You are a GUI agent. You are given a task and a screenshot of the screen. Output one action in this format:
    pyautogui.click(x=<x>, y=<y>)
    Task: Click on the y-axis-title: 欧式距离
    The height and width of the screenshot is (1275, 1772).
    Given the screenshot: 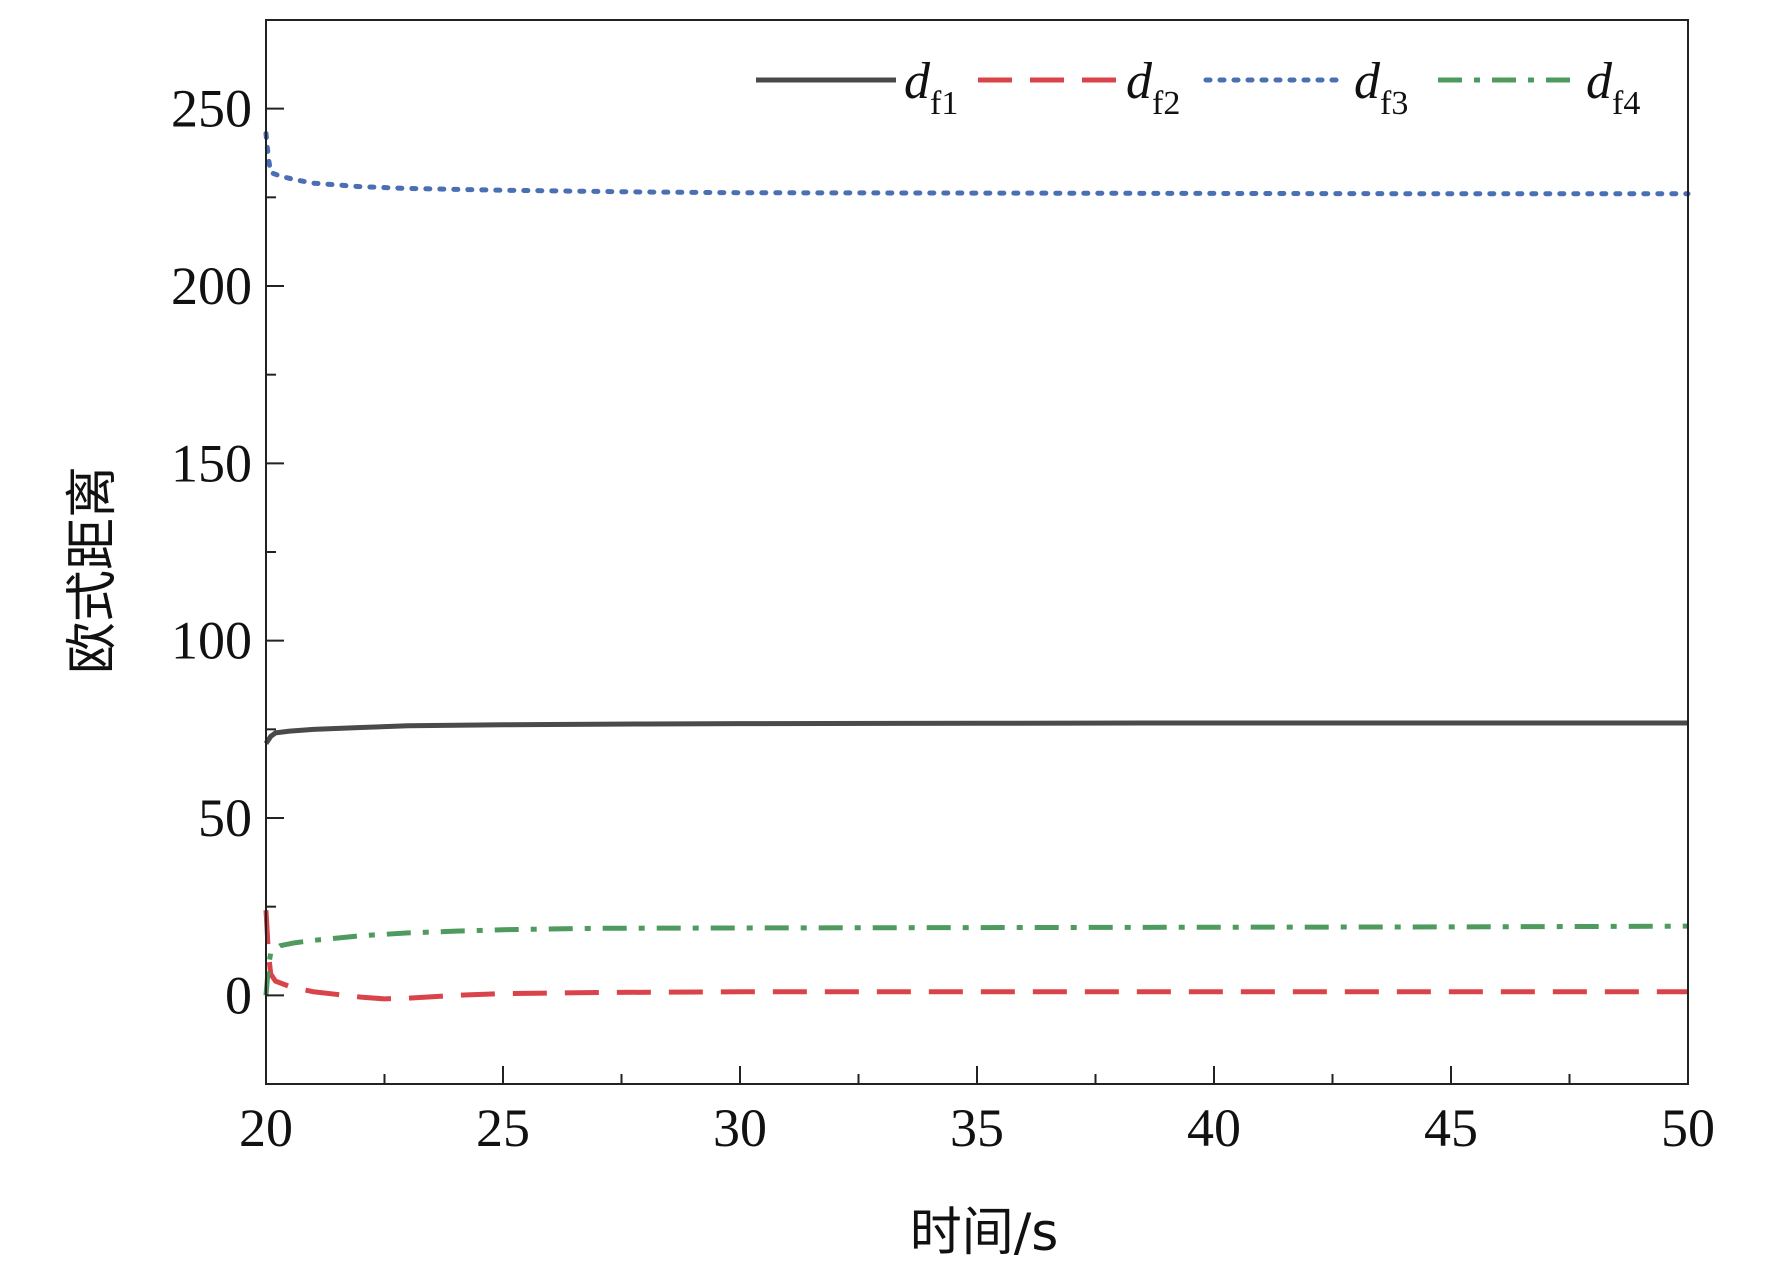 What is the action you would take?
    pyautogui.click(x=93, y=570)
    